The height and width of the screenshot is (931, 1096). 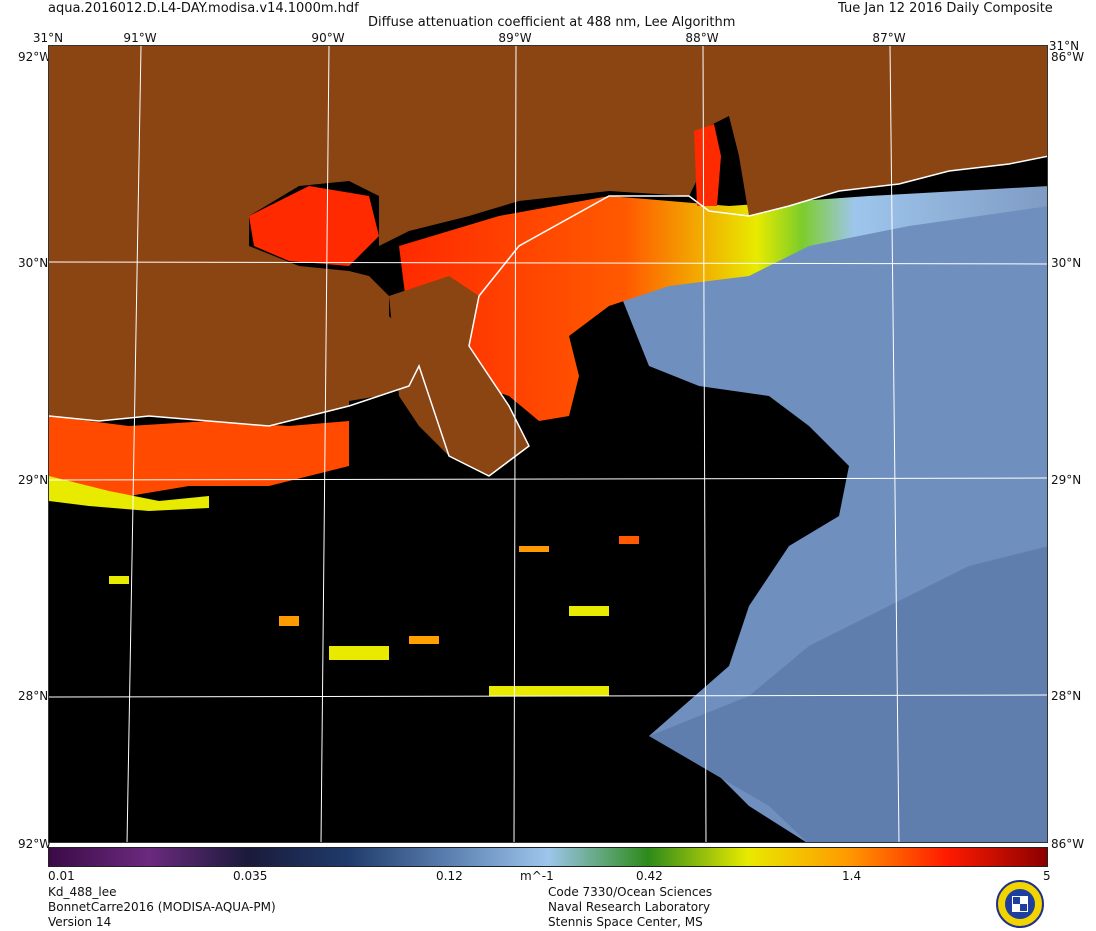 I want to click on corner-label-top-left: 31°N, so click(x=48, y=38).